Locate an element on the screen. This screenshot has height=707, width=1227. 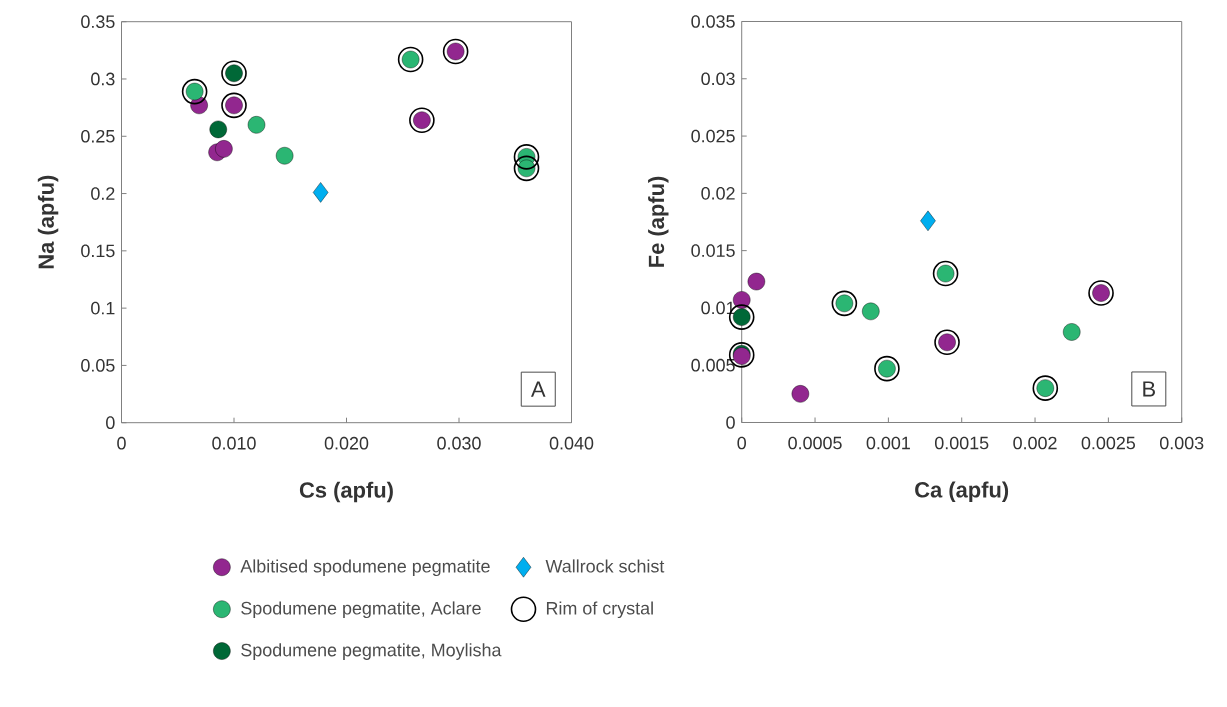
y-tick-label: 0.35 is located at coordinates (98, 22).